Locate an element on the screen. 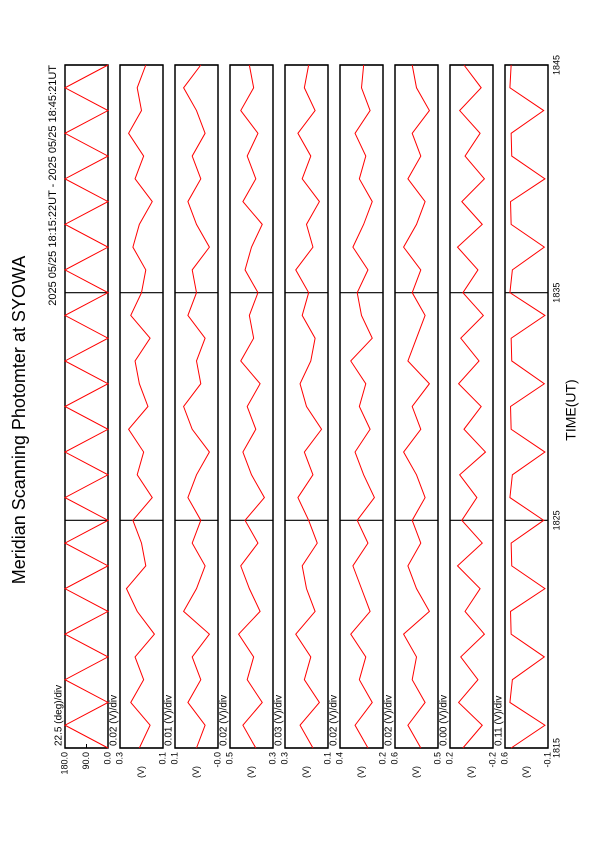 This screenshot has height=842, width=595. x-tick-label: 1815 is located at coordinates (556, 748).